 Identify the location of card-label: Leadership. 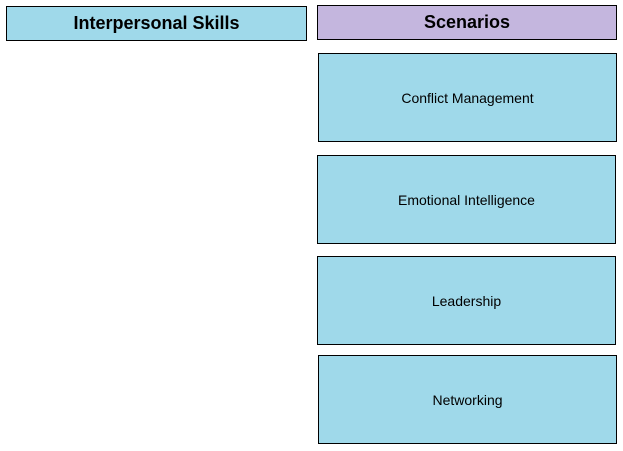
(466, 300).